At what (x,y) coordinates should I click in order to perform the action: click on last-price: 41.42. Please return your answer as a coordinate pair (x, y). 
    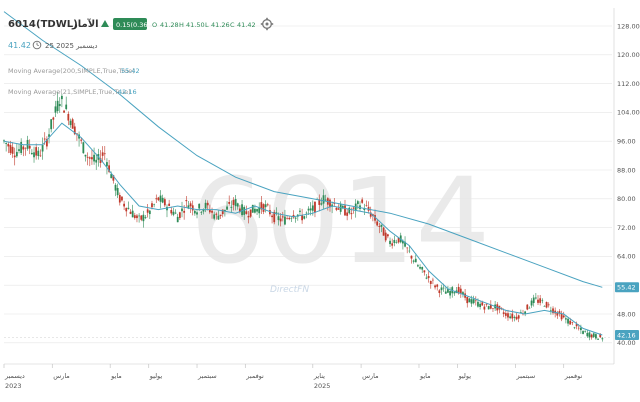
    Looking at the image, I should click on (19, 45).